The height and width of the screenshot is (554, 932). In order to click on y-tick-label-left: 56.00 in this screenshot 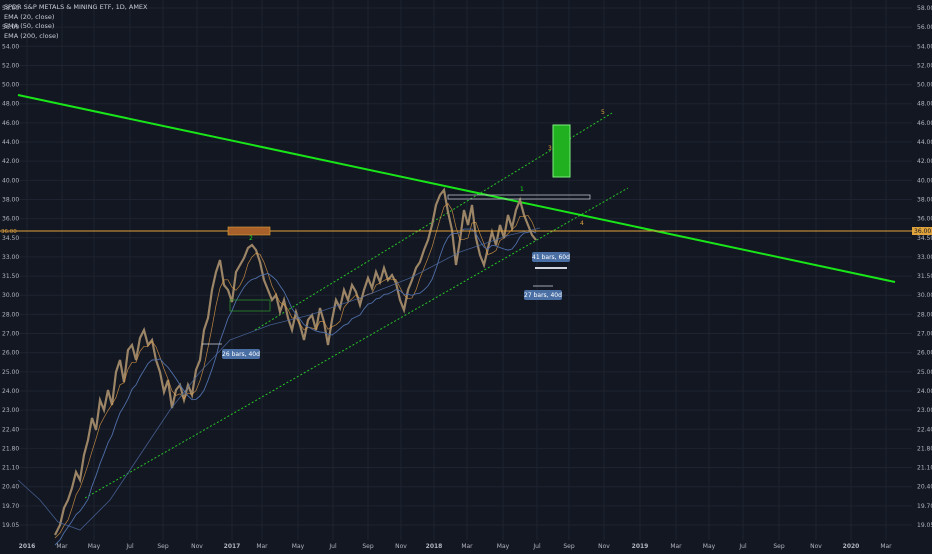, I will do `click(10, 27)`.